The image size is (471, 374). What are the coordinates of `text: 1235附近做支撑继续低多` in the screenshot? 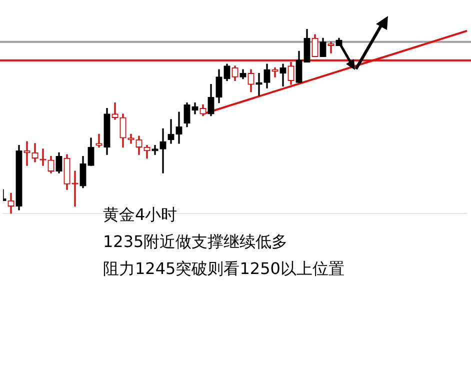 It's located at (196, 242).